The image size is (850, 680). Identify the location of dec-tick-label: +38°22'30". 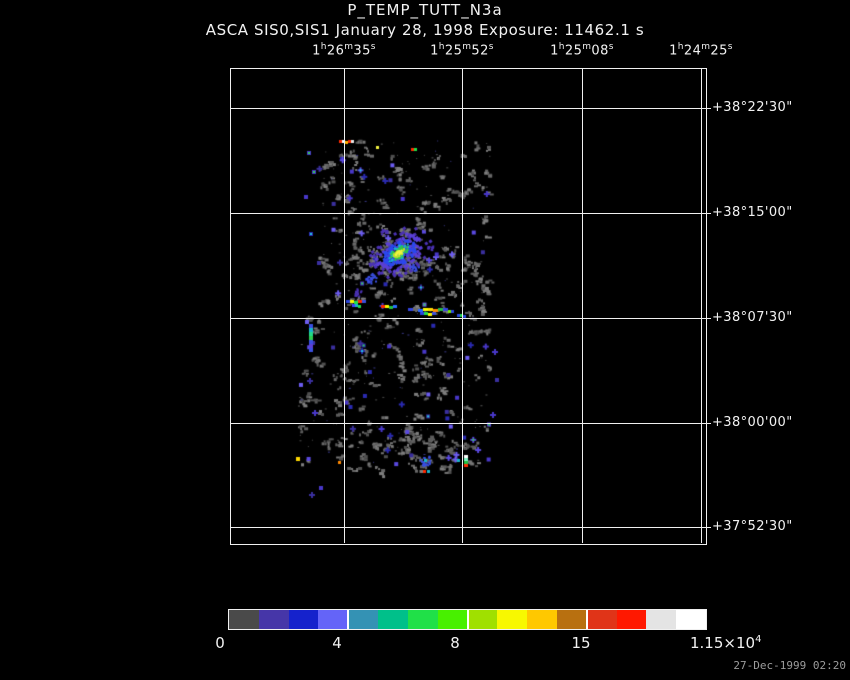
(752, 107).